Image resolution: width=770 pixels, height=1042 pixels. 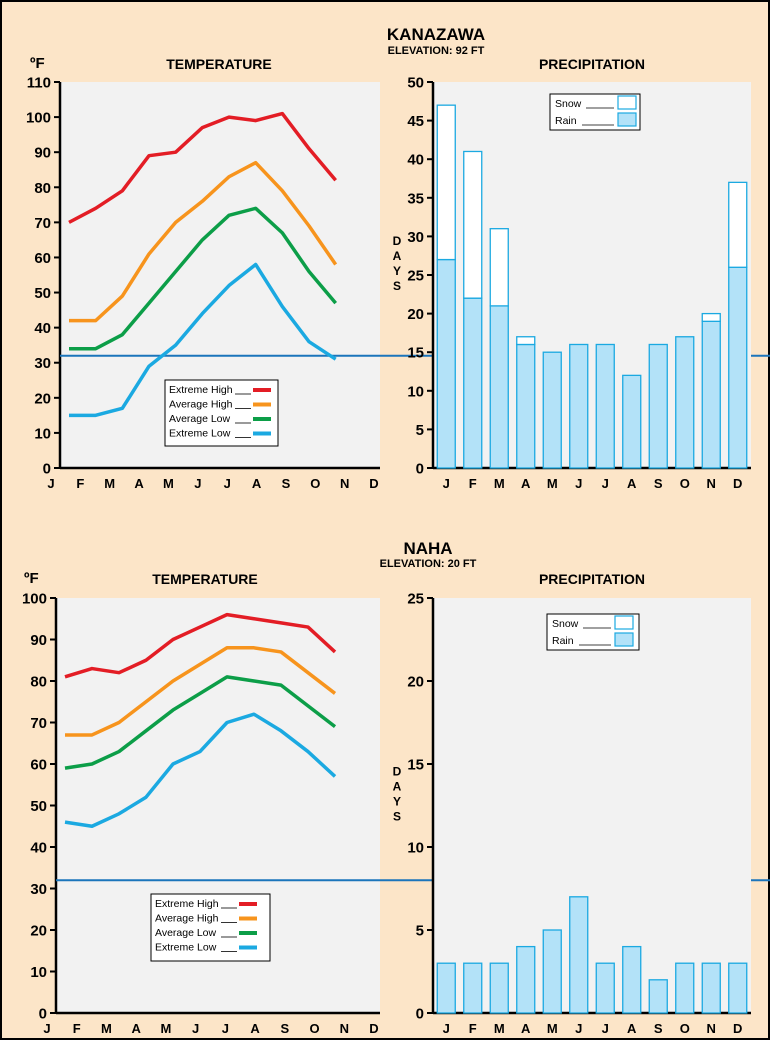 I want to click on precip-title-naha: PRECIPITATION, so click(x=592, y=579).